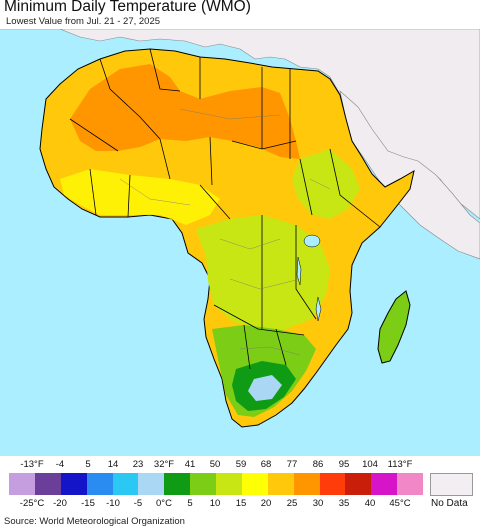  Describe the element at coordinates (88, 503) in the screenshot. I see `c-label: -15` at that location.